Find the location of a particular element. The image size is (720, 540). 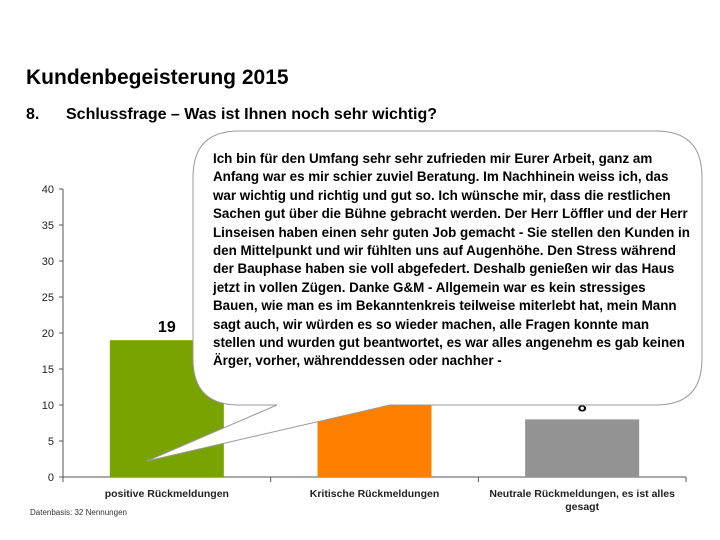

source-note: Datenbasis: 32 Nennungen is located at coordinates (78, 512).